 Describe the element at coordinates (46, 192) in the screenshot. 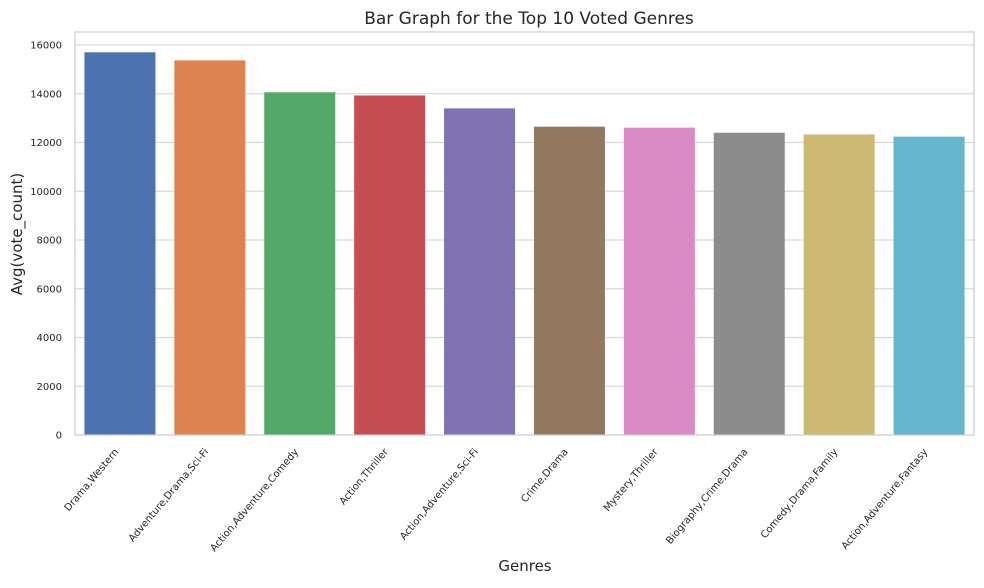

I see `y-tick-label: 10000` at that location.